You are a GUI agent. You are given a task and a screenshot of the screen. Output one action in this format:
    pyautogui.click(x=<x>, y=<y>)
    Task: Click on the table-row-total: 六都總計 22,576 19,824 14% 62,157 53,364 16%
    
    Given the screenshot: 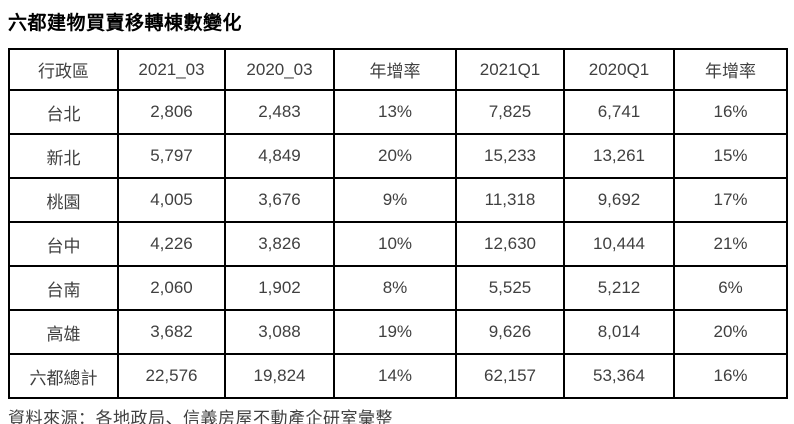 What is the action you would take?
    pyautogui.click(x=398, y=376)
    